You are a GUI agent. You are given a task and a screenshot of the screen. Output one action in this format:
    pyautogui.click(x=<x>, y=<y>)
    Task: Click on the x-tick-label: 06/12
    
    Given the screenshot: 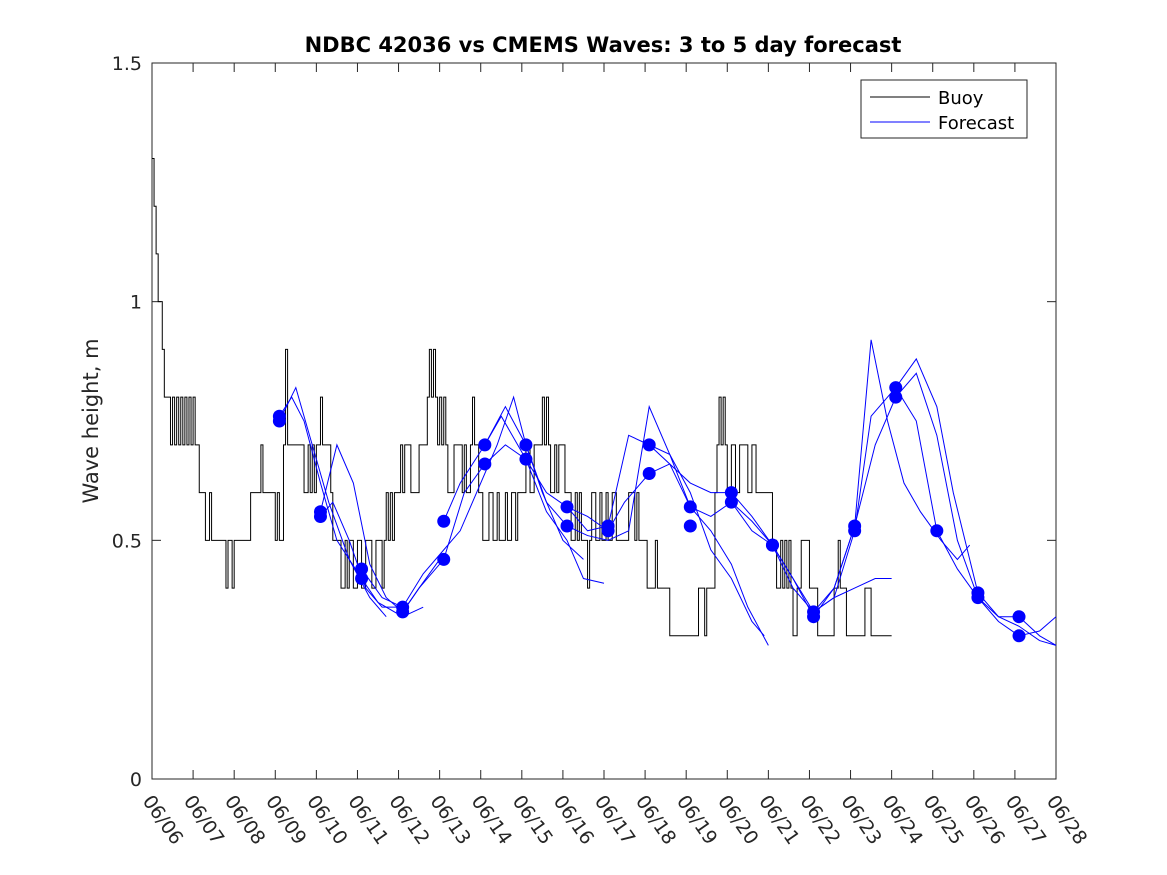 What is the action you would take?
    pyautogui.click(x=408, y=819)
    